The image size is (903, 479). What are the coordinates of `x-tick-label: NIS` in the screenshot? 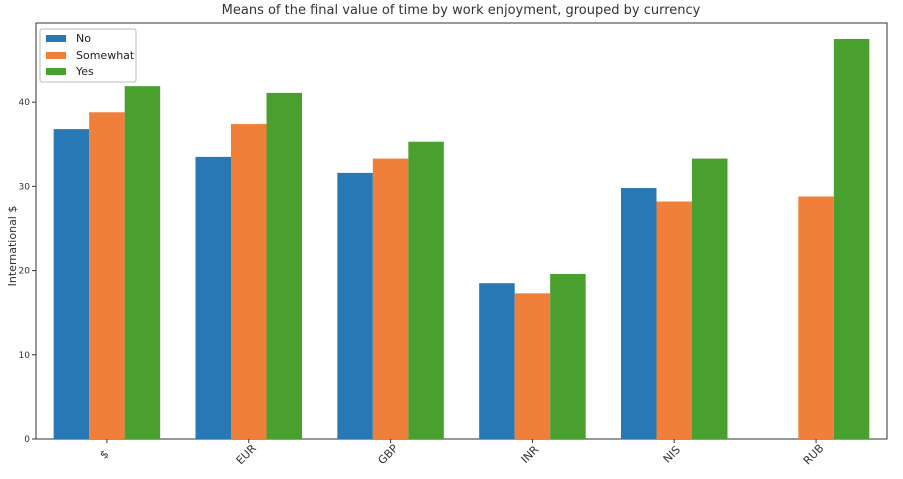 It's located at (672, 454).